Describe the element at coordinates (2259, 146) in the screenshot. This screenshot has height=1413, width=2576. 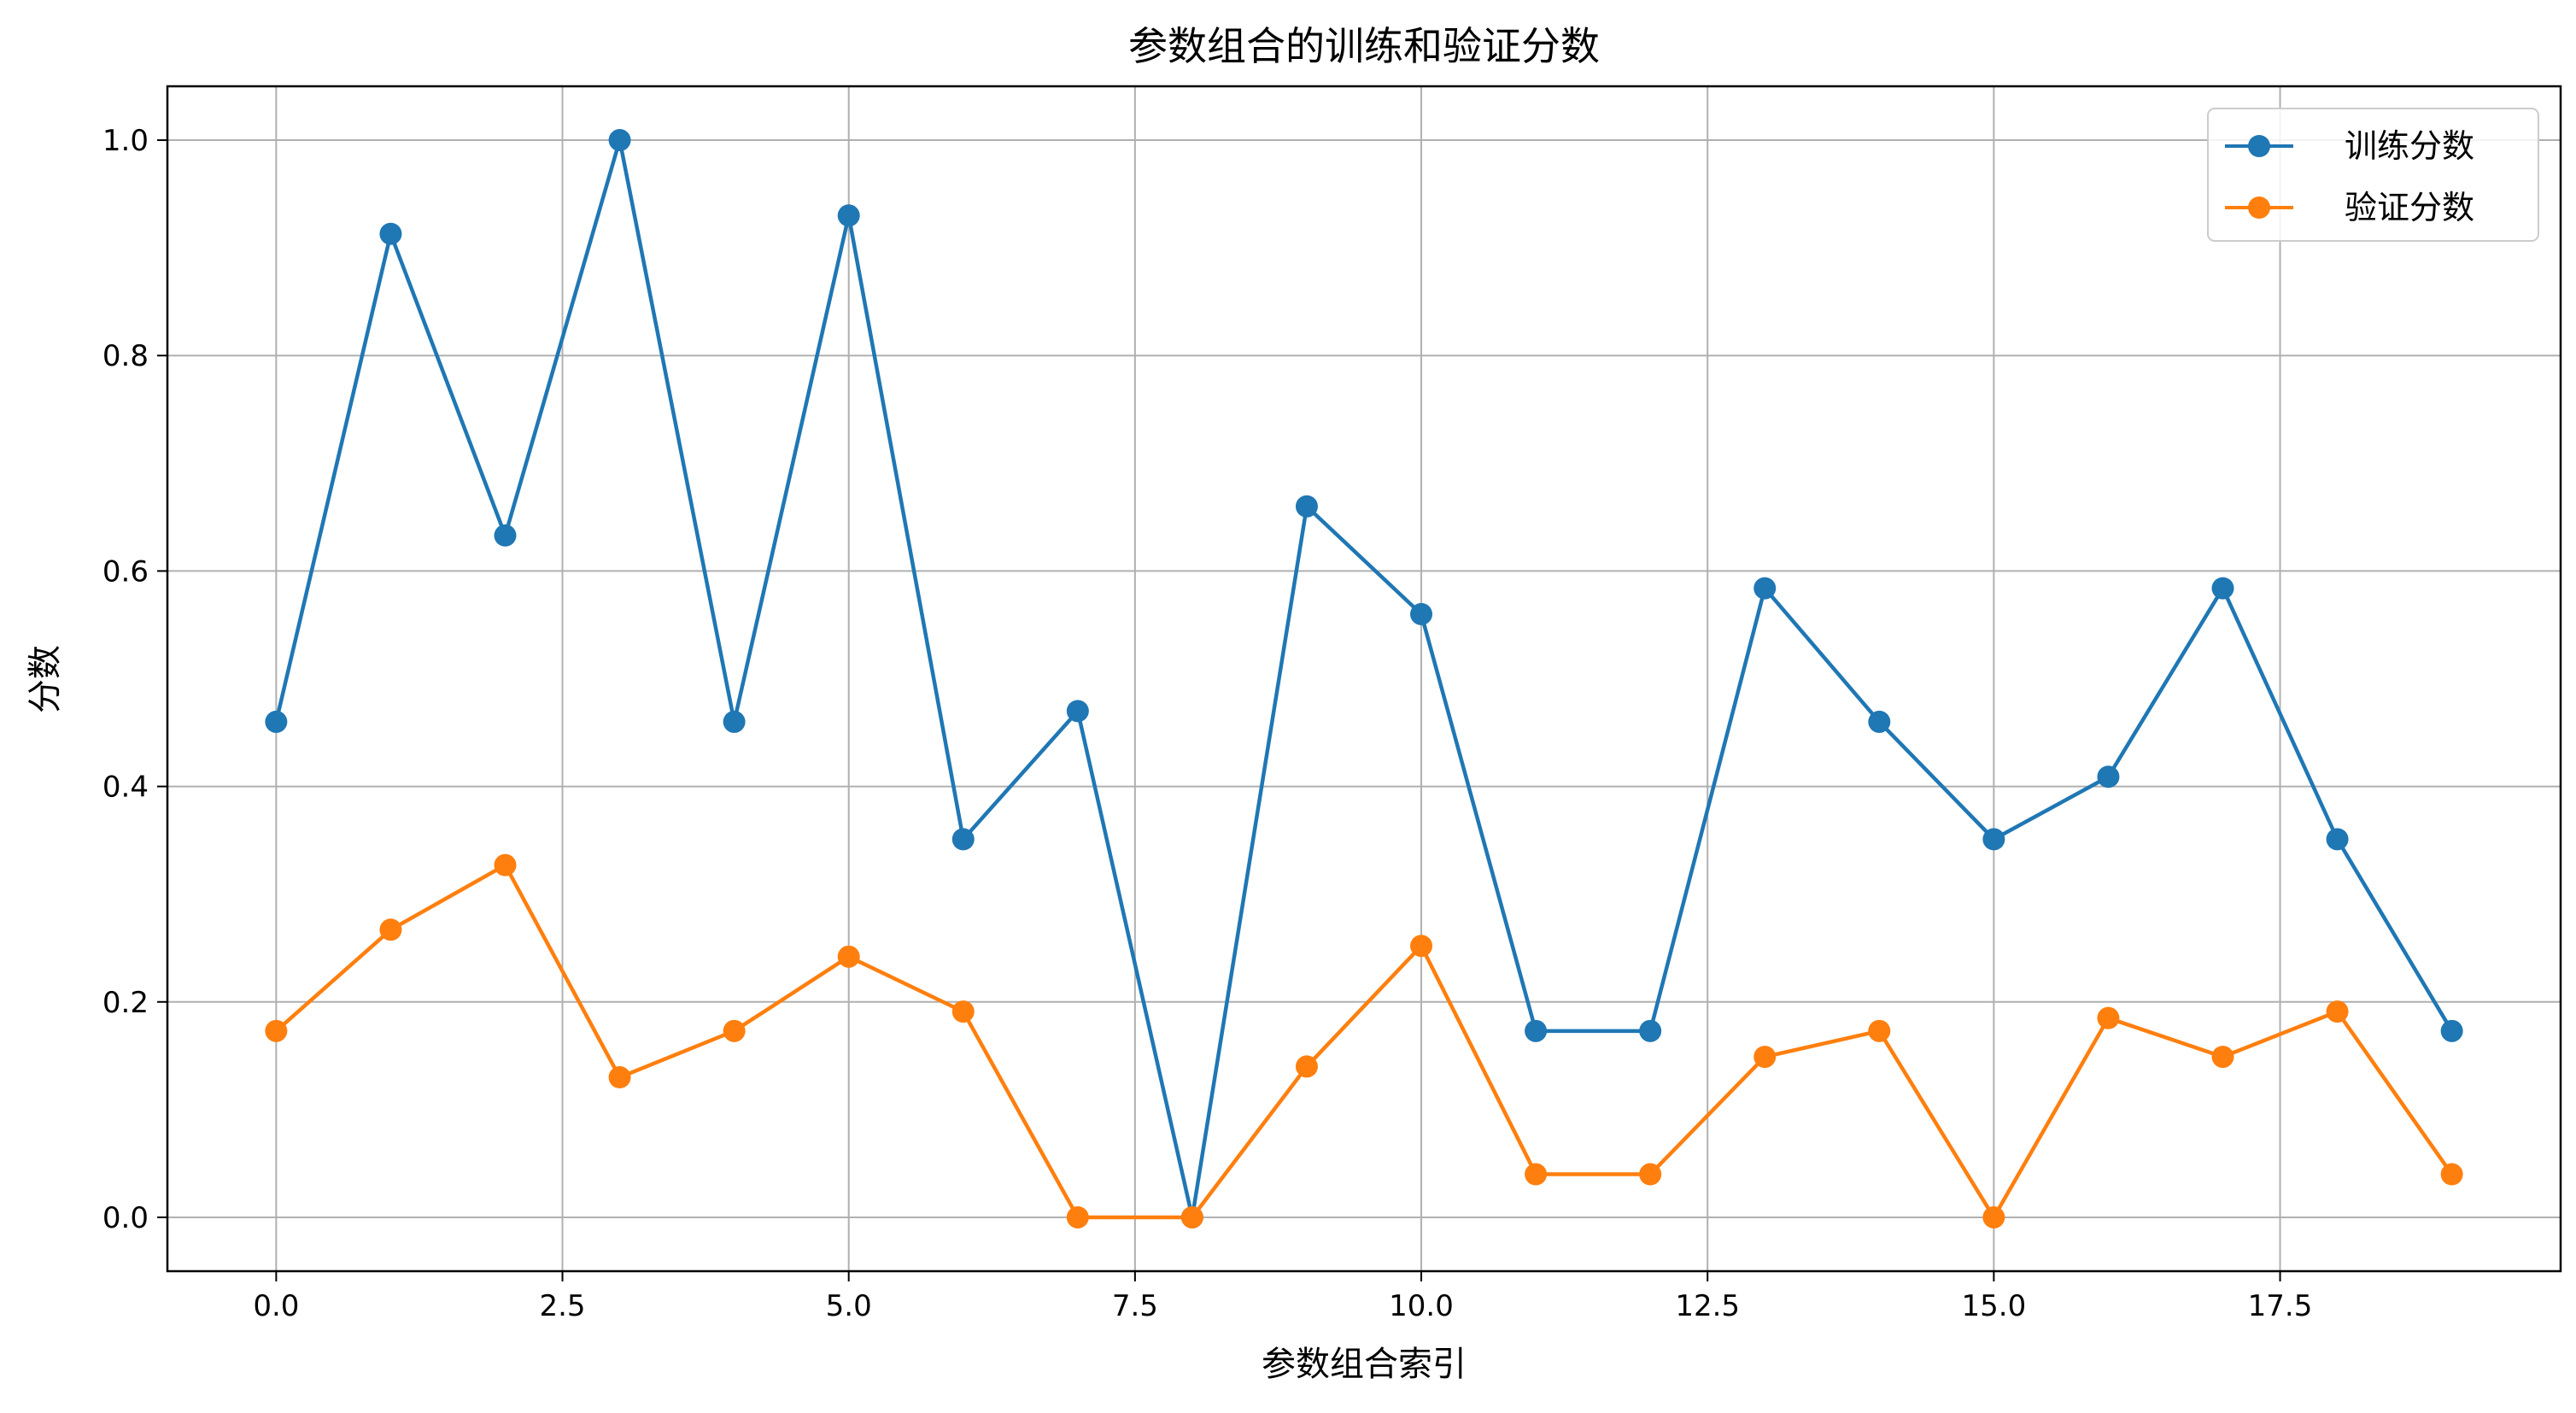
I see `legend-swatch-train-marker` at that location.